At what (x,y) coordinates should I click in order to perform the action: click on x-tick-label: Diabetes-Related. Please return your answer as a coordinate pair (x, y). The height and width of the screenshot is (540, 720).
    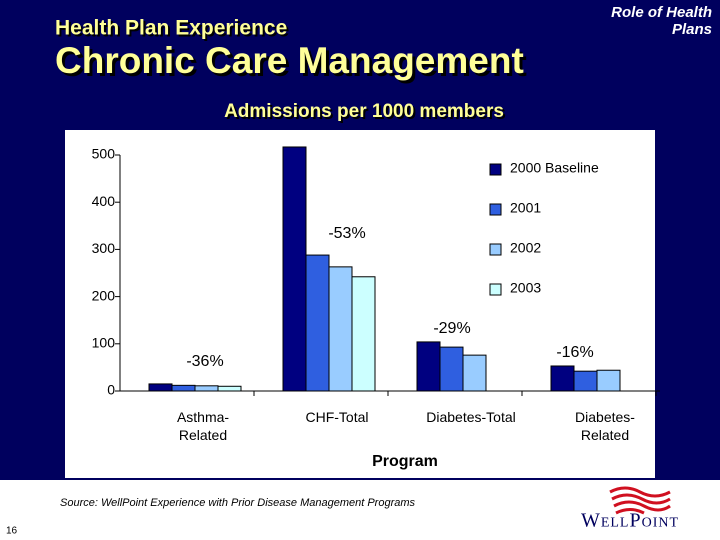
    Looking at the image, I should click on (605, 426).